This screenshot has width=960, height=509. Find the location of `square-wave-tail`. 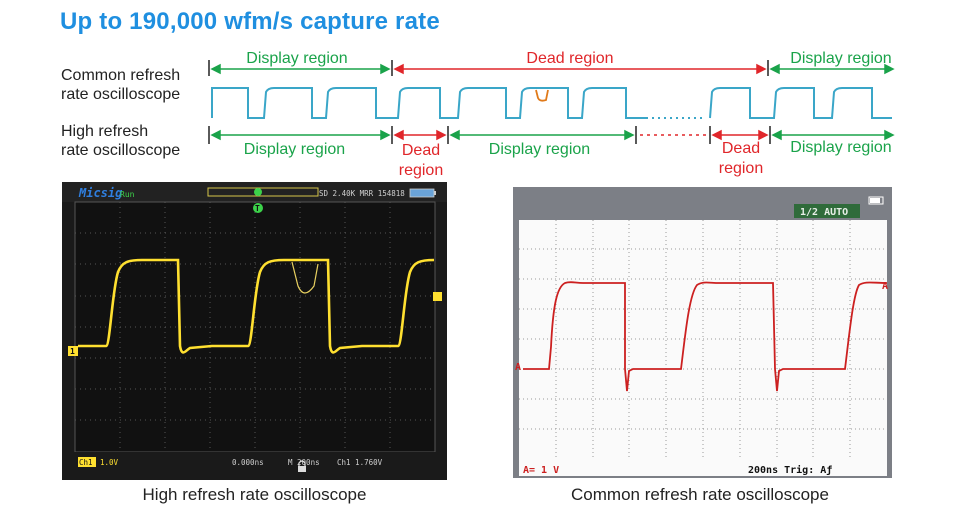

square-wave-tail is located at coordinates (800, 103).